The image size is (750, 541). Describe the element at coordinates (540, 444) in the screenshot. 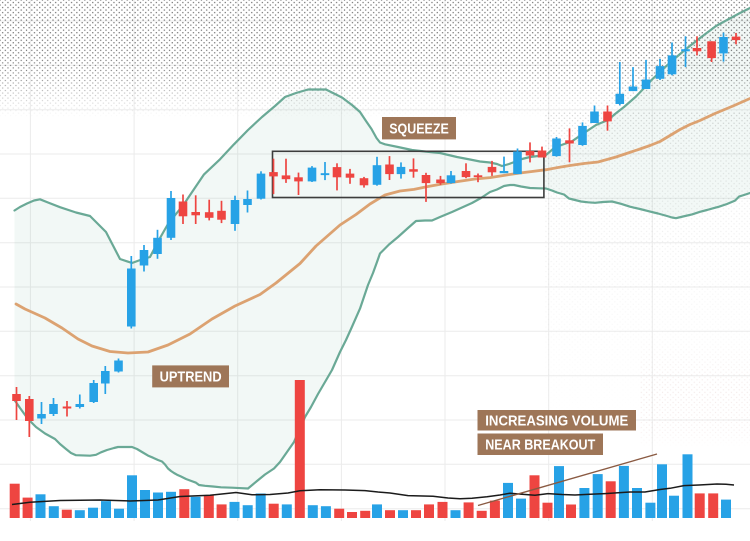

I see `svg-text: NEAR BREAKOUT` at that location.